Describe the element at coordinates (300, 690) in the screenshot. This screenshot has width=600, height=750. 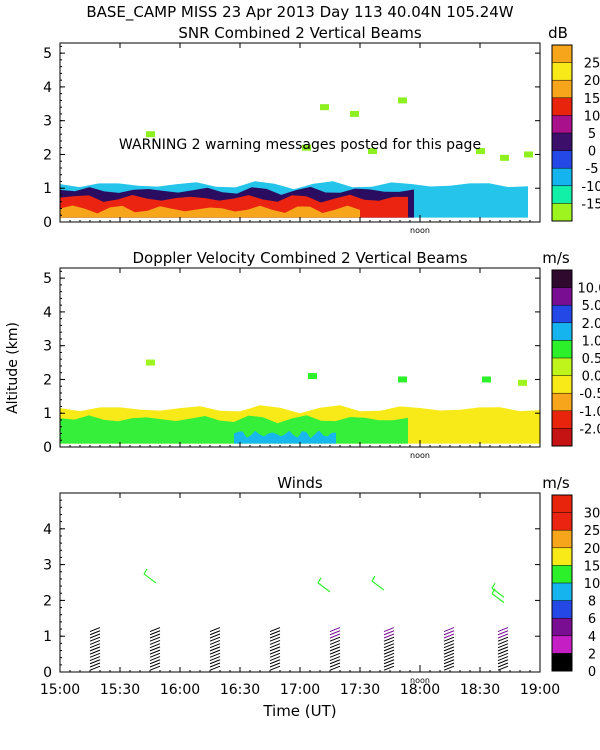
I see `x-tick-label: 17:00` at that location.